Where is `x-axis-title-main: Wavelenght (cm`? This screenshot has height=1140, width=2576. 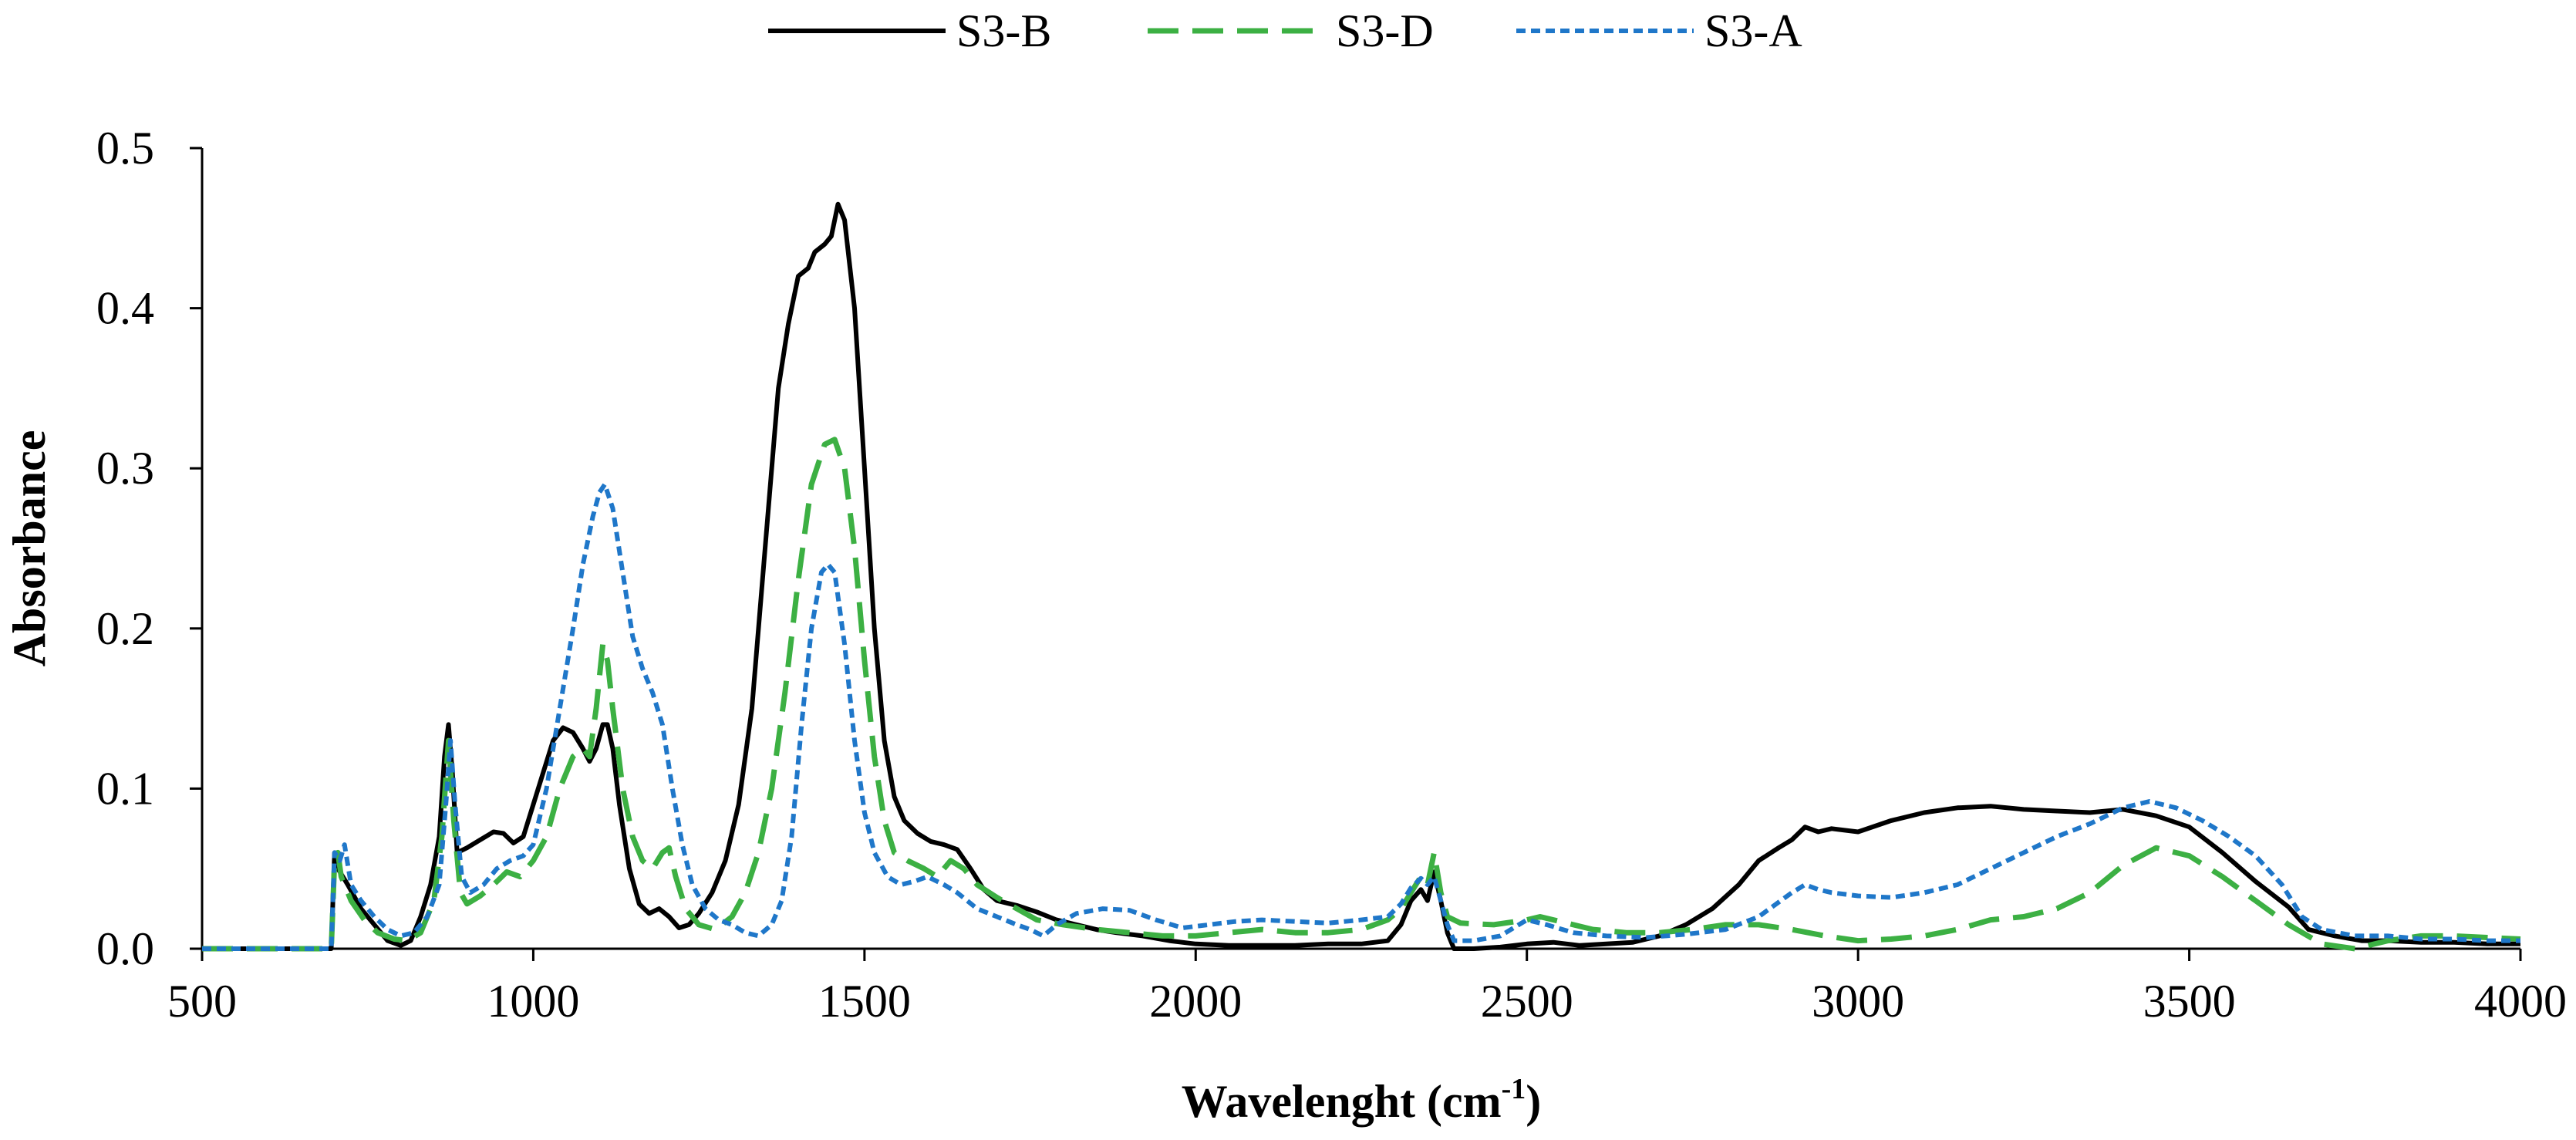
x-axis-title-main: Wavelenght (cm is located at coordinates (1342, 1101).